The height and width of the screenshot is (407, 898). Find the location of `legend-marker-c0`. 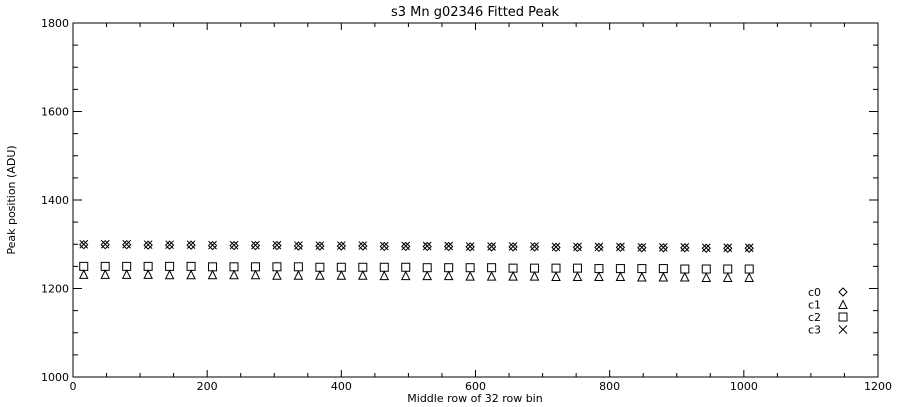

legend-marker-c0 is located at coordinates (843, 292).